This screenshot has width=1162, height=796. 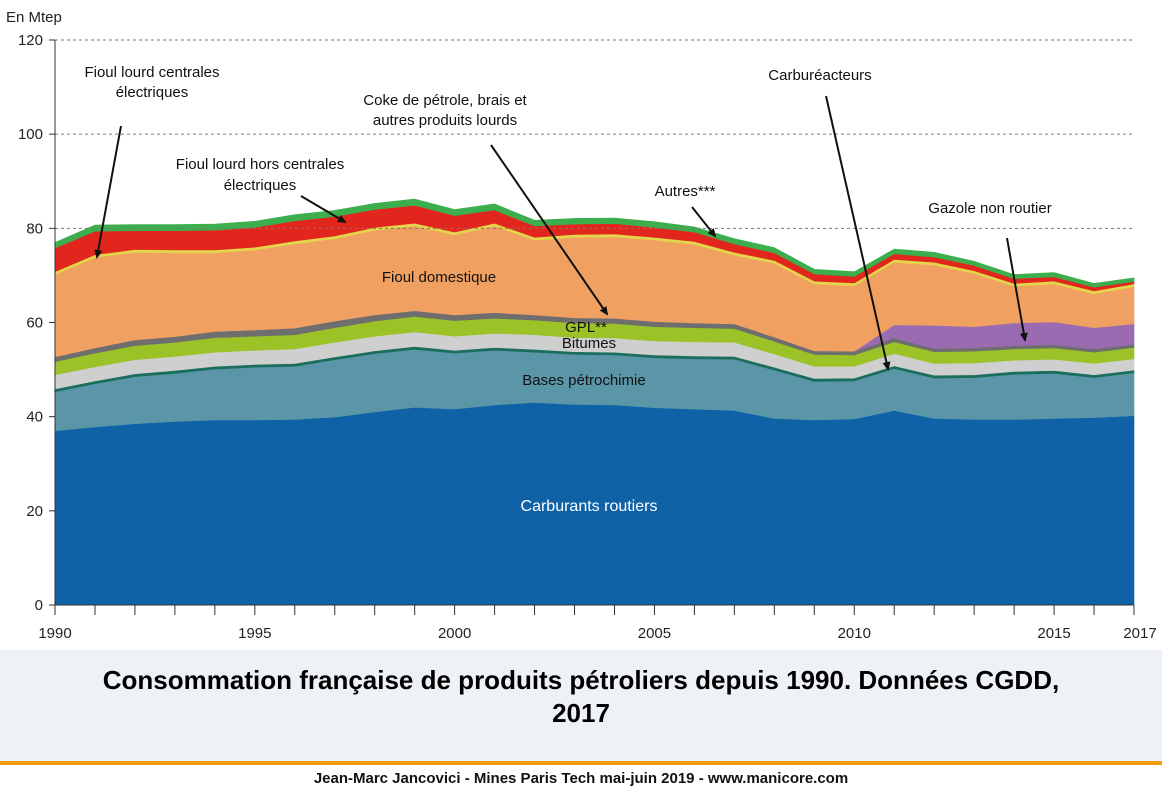 I want to click on annotation-fioul-lourd-centrales-line1: Fioul lourd centrales, so click(x=151, y=72).